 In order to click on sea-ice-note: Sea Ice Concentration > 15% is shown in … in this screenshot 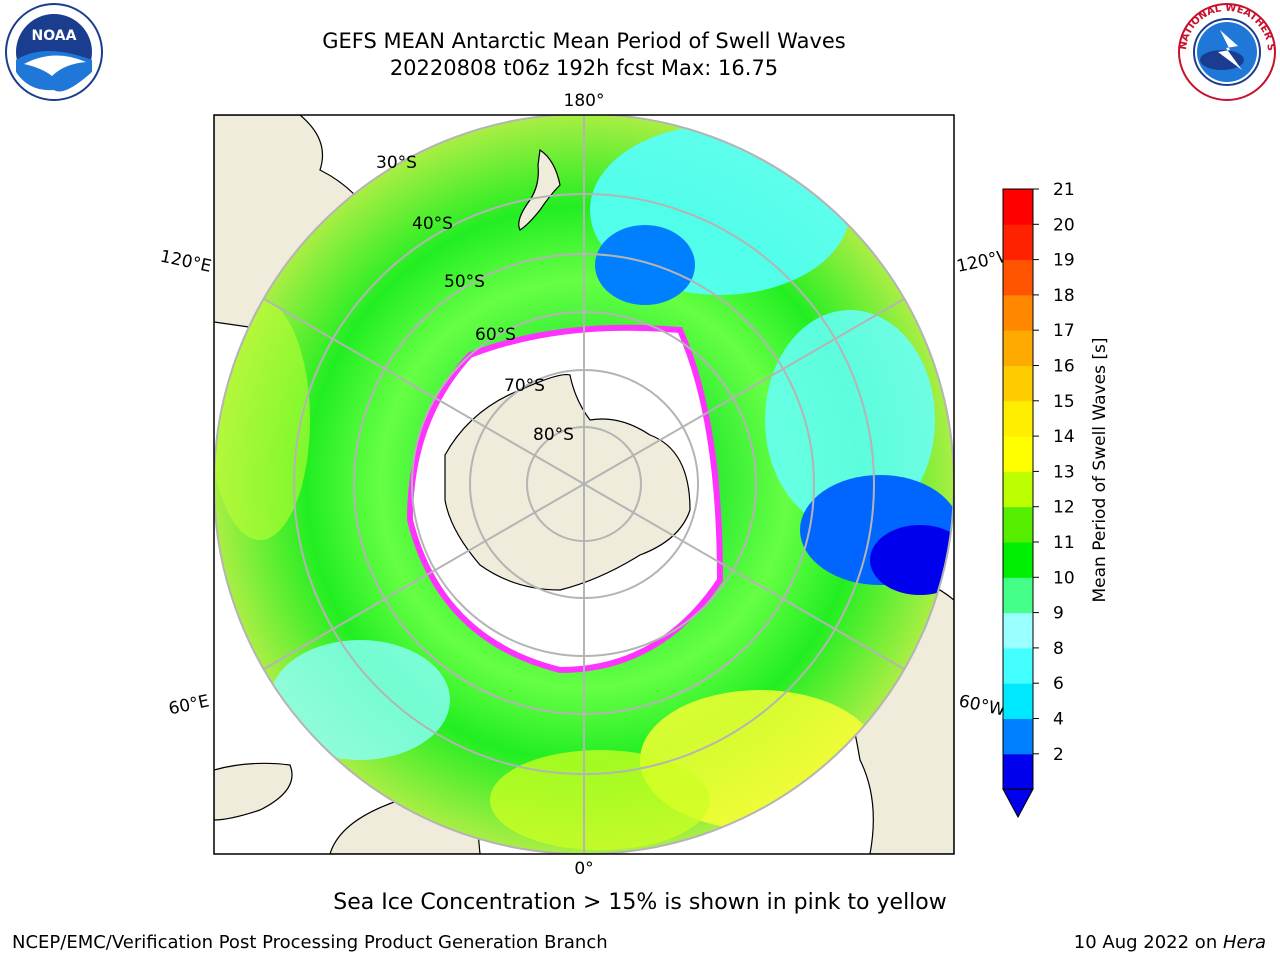, I will do `click(640, 902)`.